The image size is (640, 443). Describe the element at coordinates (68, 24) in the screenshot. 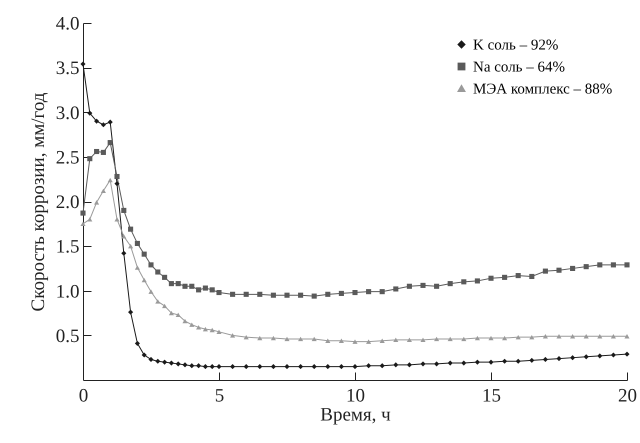

I see `y-tick-label: 4.0` at that location.